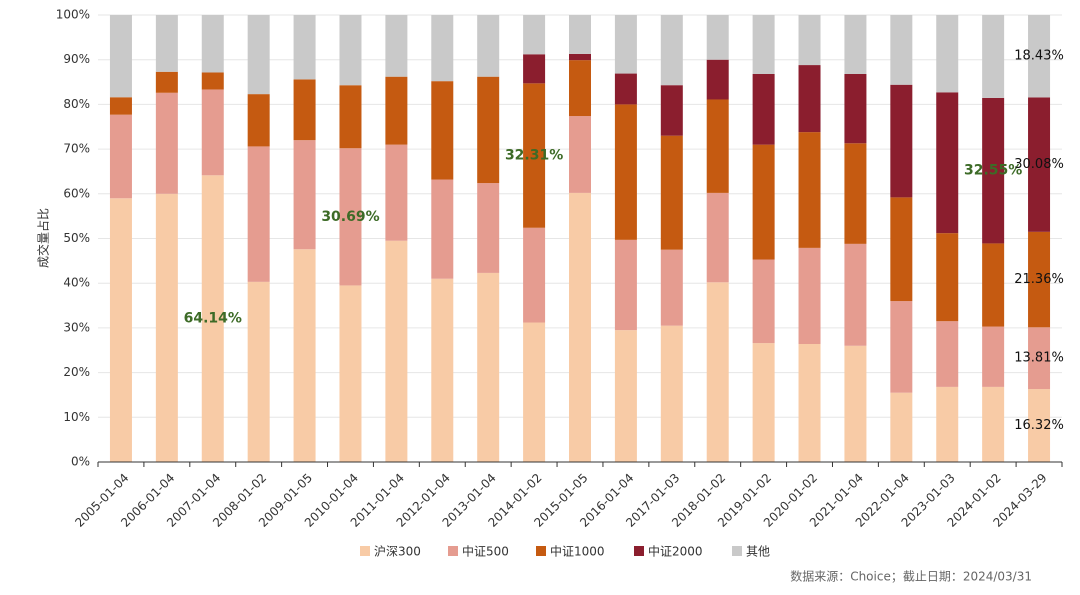 The image size is (1080, 595). I want to click on legend-label: 其他, so click(758, 552).